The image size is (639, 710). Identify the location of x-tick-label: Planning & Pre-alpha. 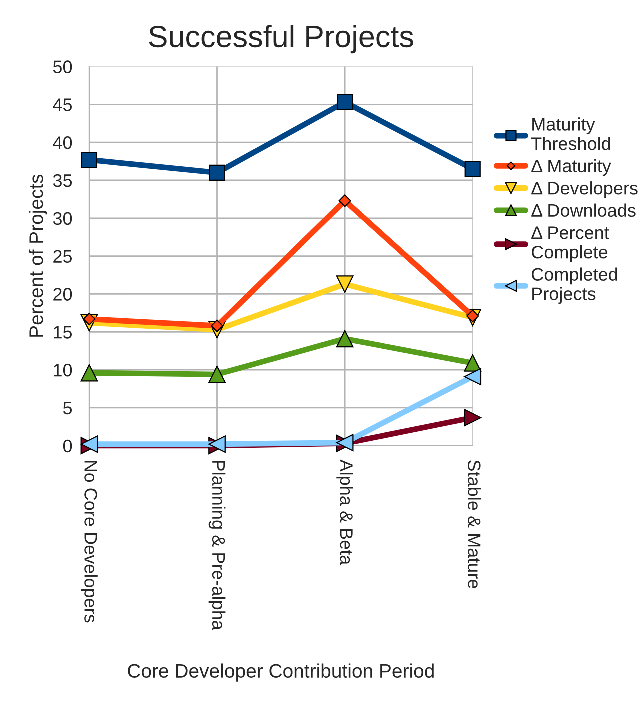
(217, 545).